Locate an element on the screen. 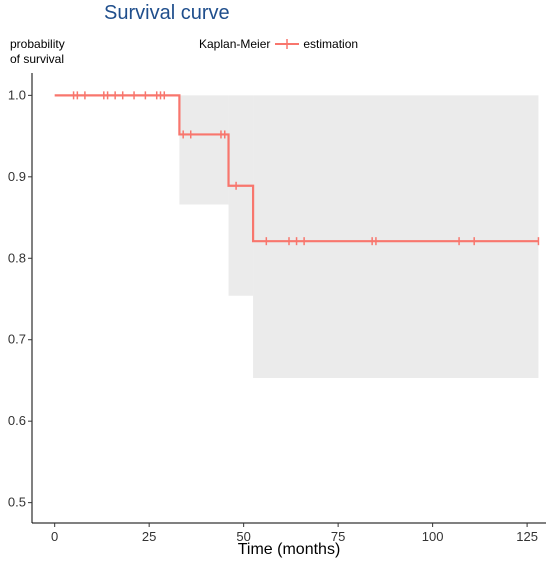  y-tick-label: 1.0 is located at coordinates (17, 94).